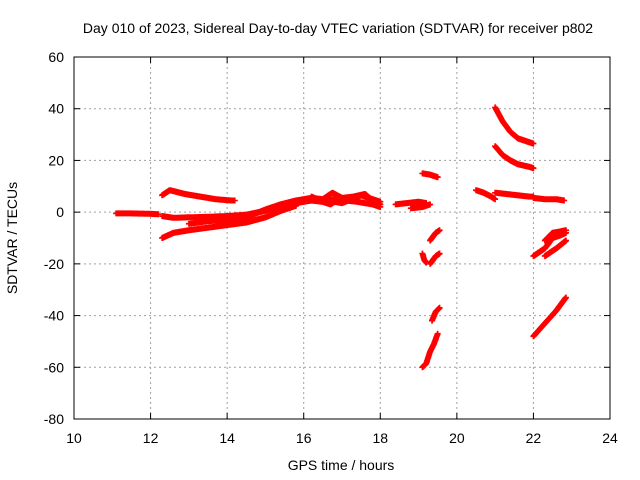  Describe the element at coordinates (54, 316) in the screenshot. I see `y-tick-label: -40` at that location.